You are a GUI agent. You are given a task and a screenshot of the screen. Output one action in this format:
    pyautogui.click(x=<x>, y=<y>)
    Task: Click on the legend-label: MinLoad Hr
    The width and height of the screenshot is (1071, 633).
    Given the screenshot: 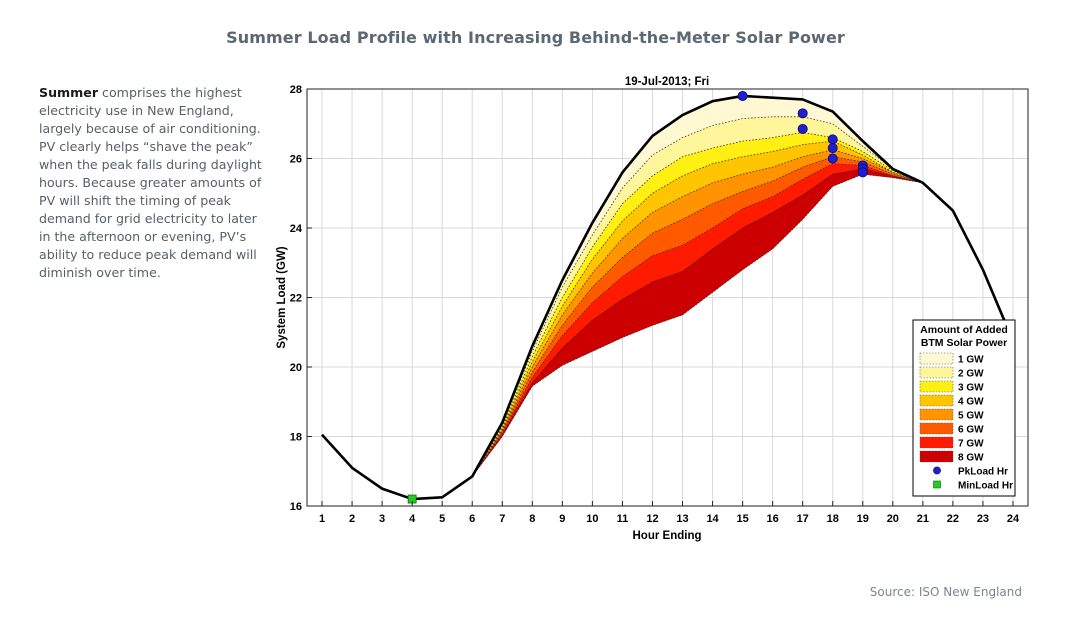 What is the action you would take?
    pyautogui.click(x=985, y=486)
    